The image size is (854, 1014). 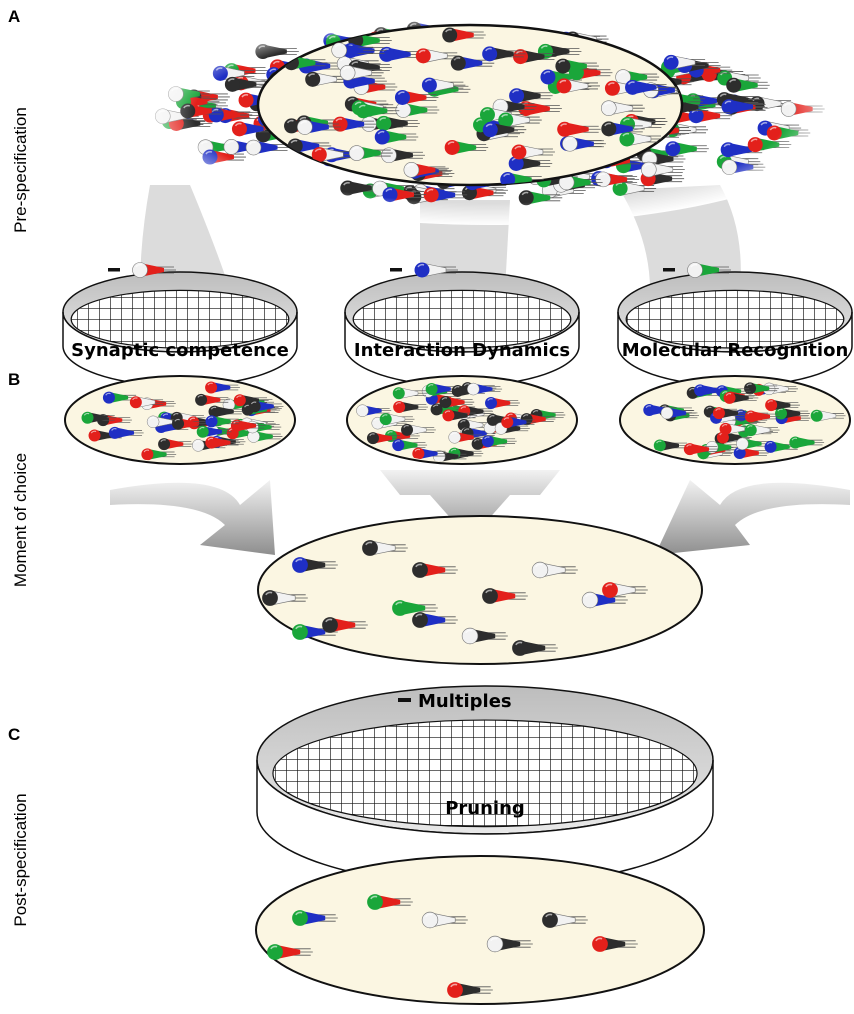 What do you see at coordinates (14, 16) in the screenshot?
I see `panel-letter: A` at bounding box center [14, 16].